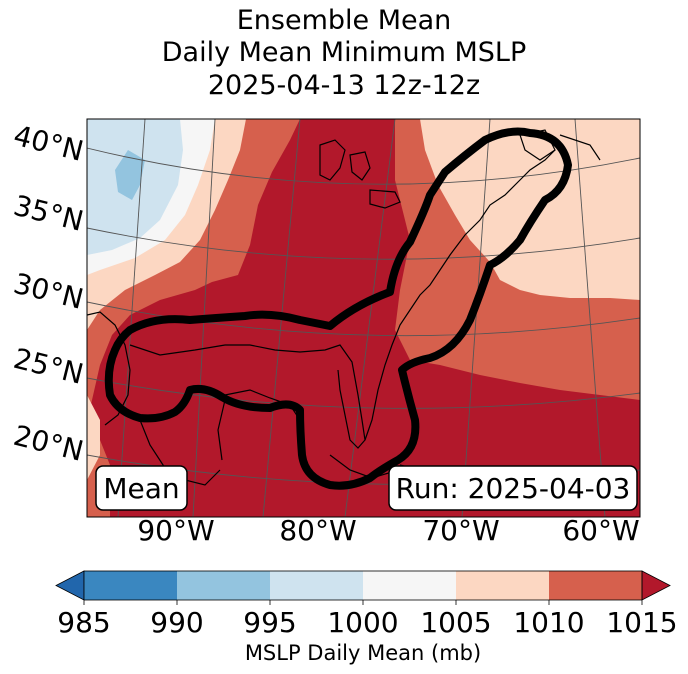 The image size is (688, 674). I want to click on colorbar-tick-label: 1005, so click(455, 622).